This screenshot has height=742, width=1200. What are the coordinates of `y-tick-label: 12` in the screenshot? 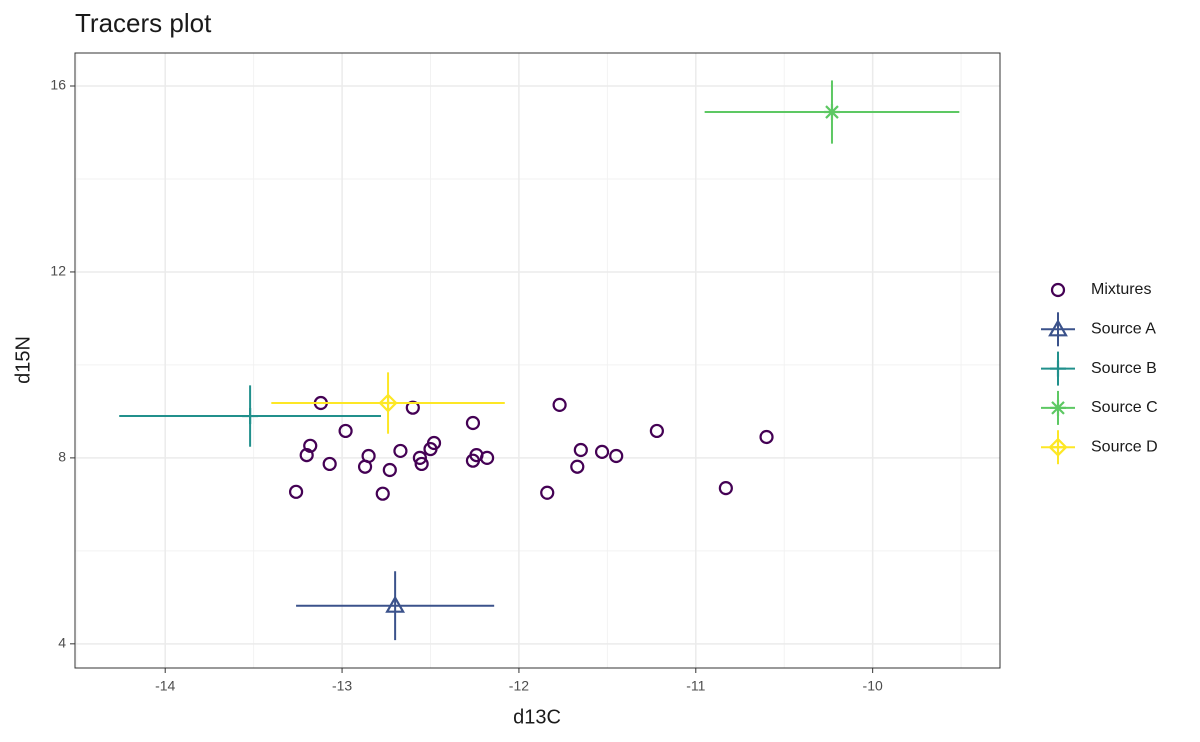 It's located at (58, 271).